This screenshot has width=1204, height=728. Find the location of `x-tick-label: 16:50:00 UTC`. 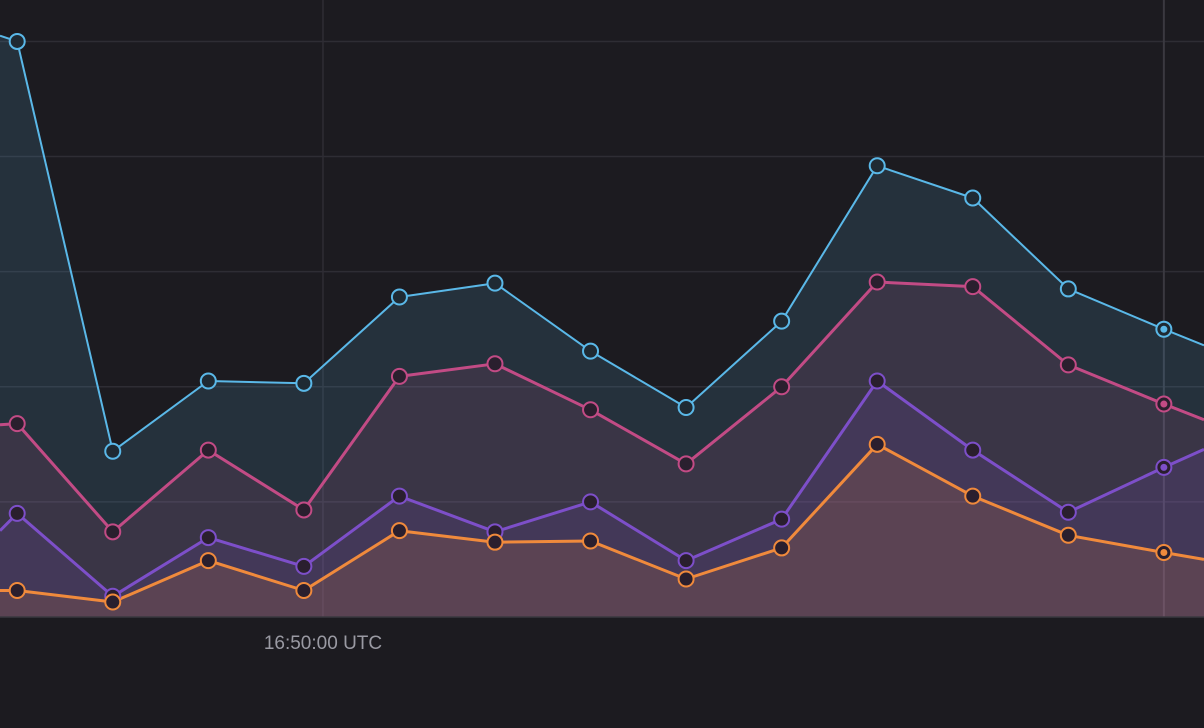

x-tick-label: 16:50:00 UTC is located at coordinates (323, 643).